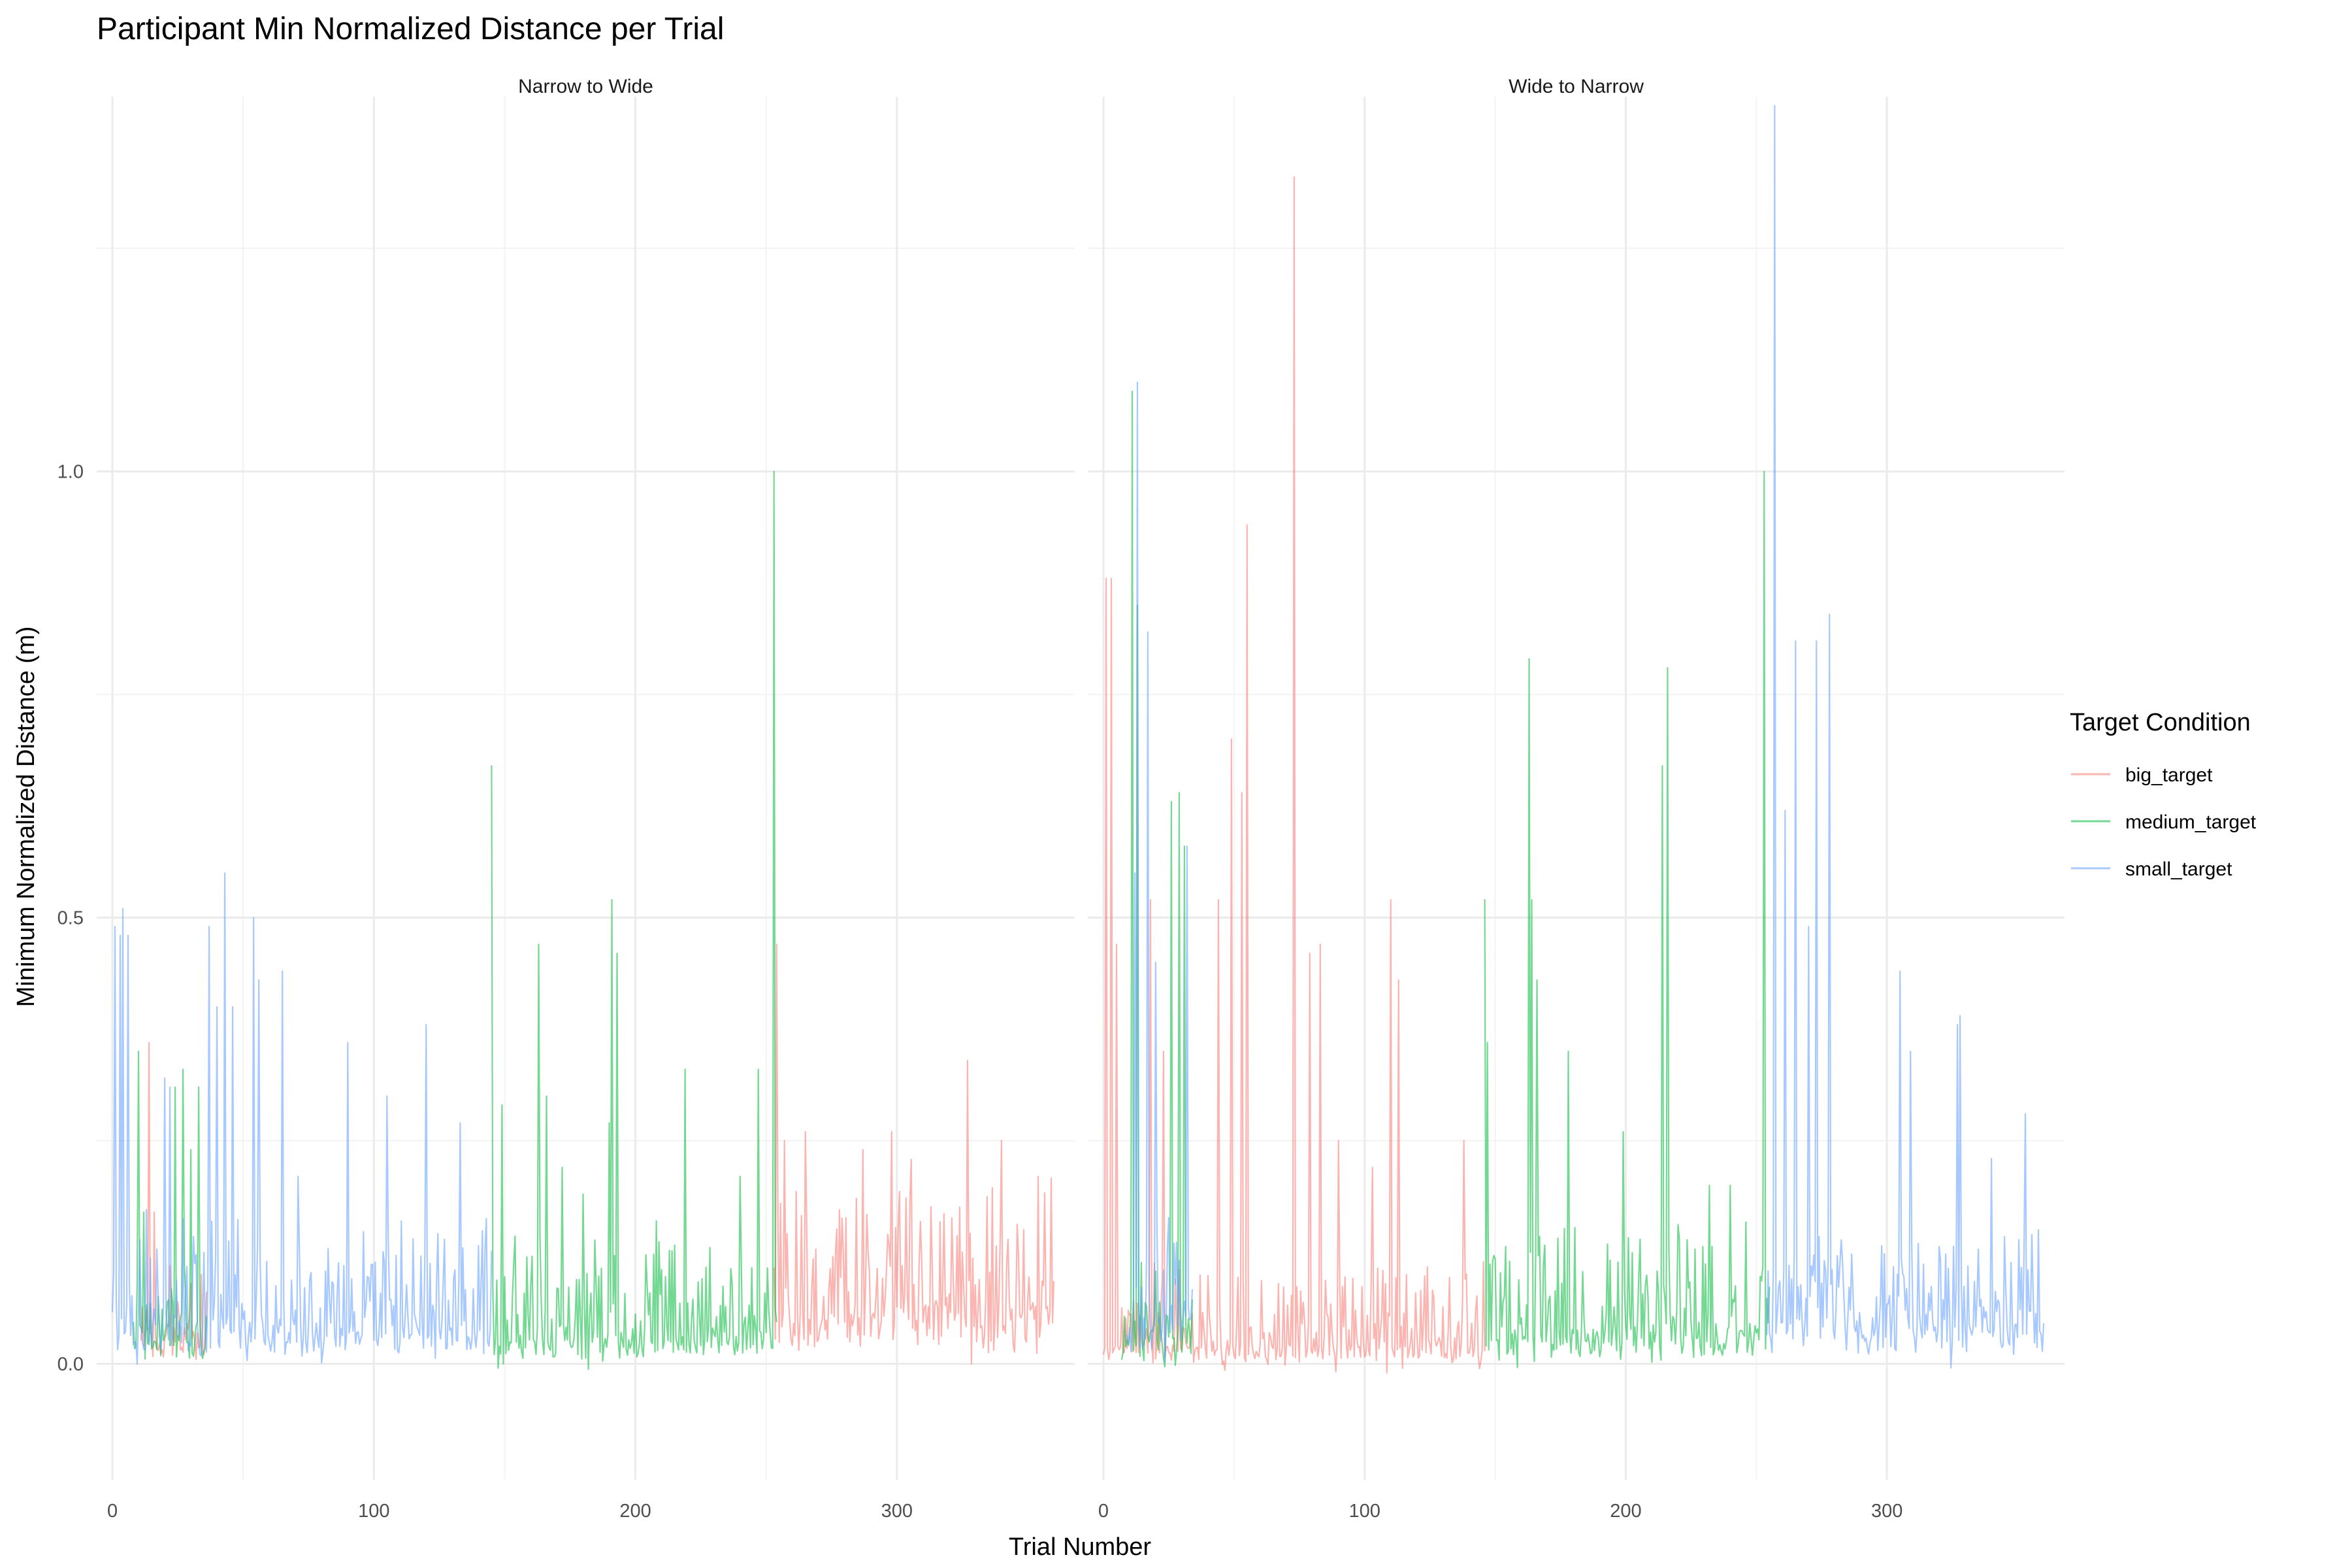  Describe the element at coordinates (70, 472) in the screenshot. I see `y-tick-label: 1.0` at that location.